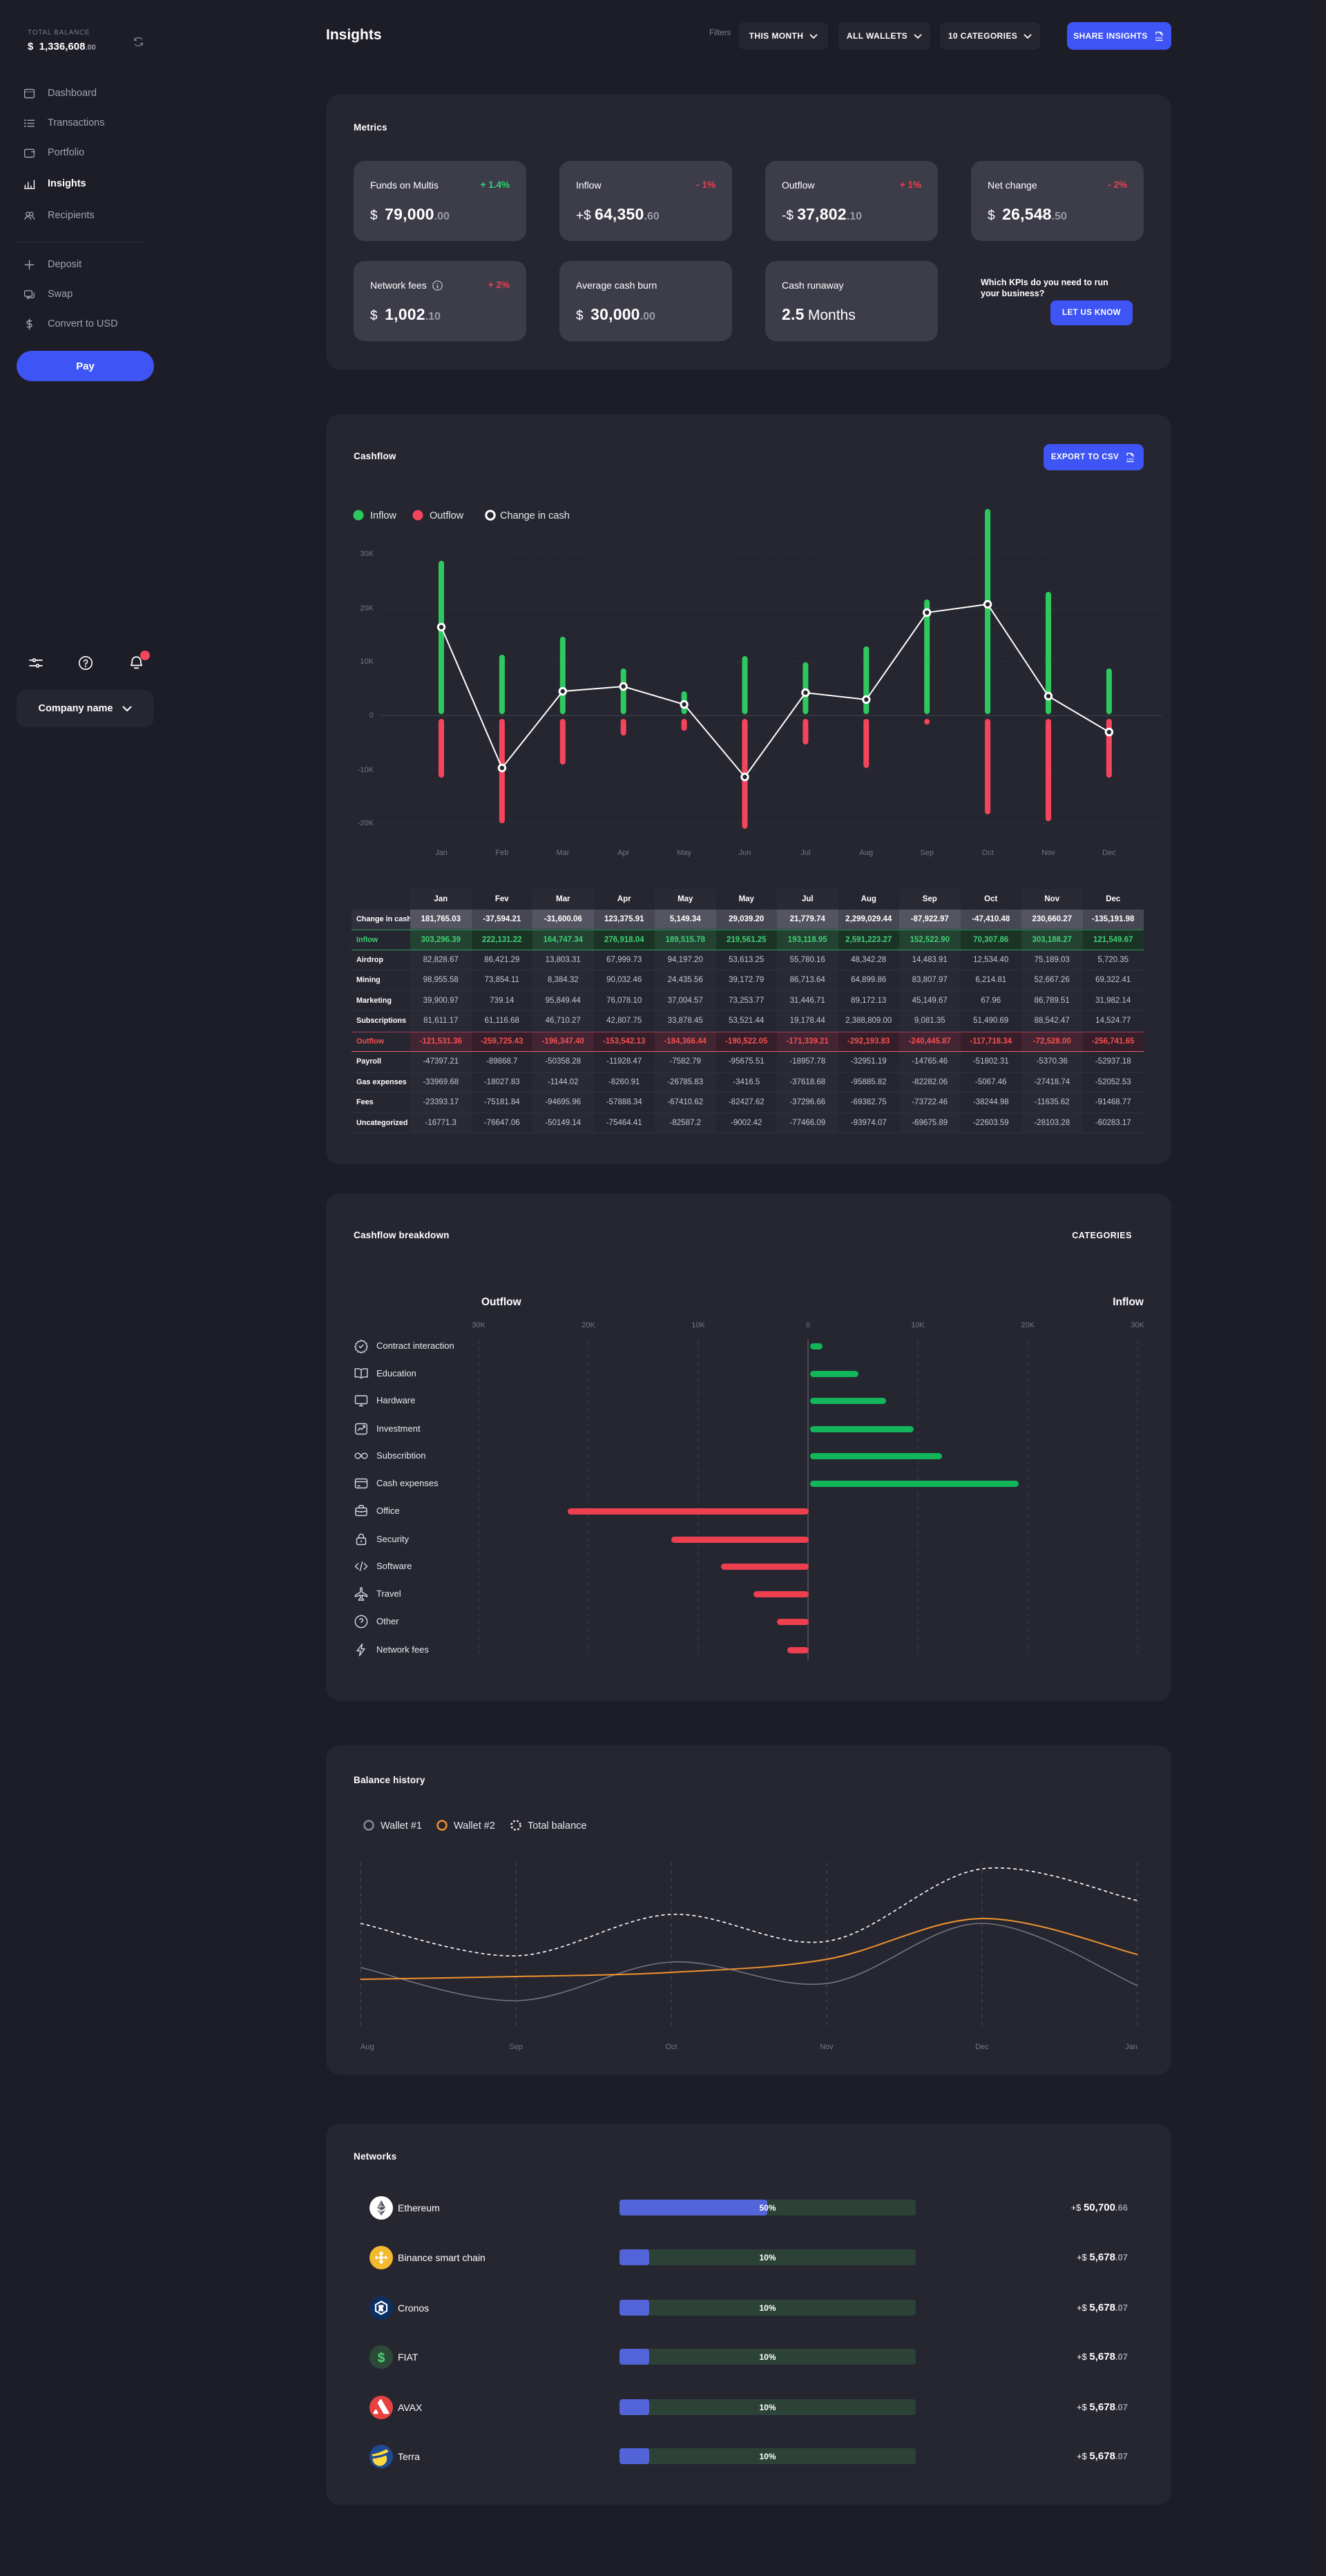  Describe the element at coordinates (1130, 459) in the screenshot. I see `svg-text: CSV` at that location.